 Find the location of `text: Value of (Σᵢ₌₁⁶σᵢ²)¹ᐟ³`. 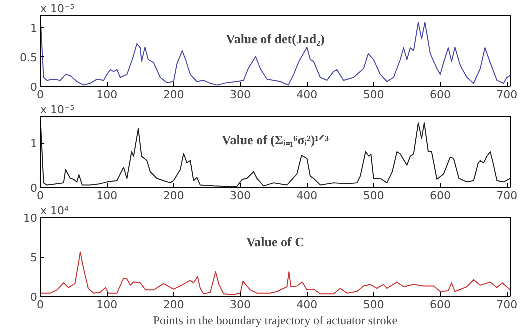

text: Value of (Σᵢ₌₁⁶σᵢ²)¹ᐟ³ is located at coordinates (276, 140).